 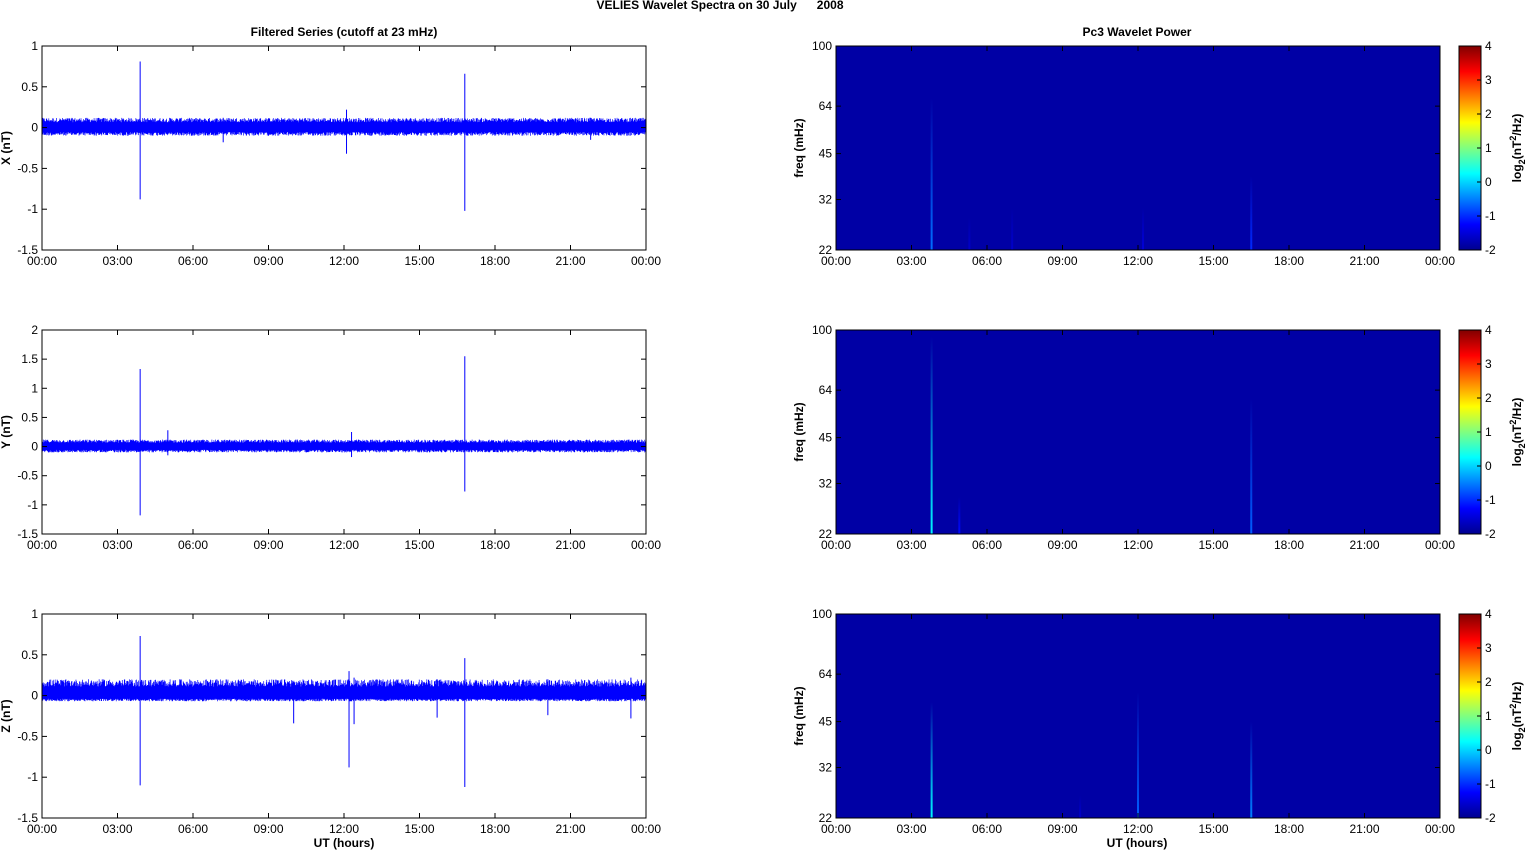 What do you see at coordinates (6, 148) in the screenshot?
I see `ylabel: X (nT)` at bounding box center [6, 148].